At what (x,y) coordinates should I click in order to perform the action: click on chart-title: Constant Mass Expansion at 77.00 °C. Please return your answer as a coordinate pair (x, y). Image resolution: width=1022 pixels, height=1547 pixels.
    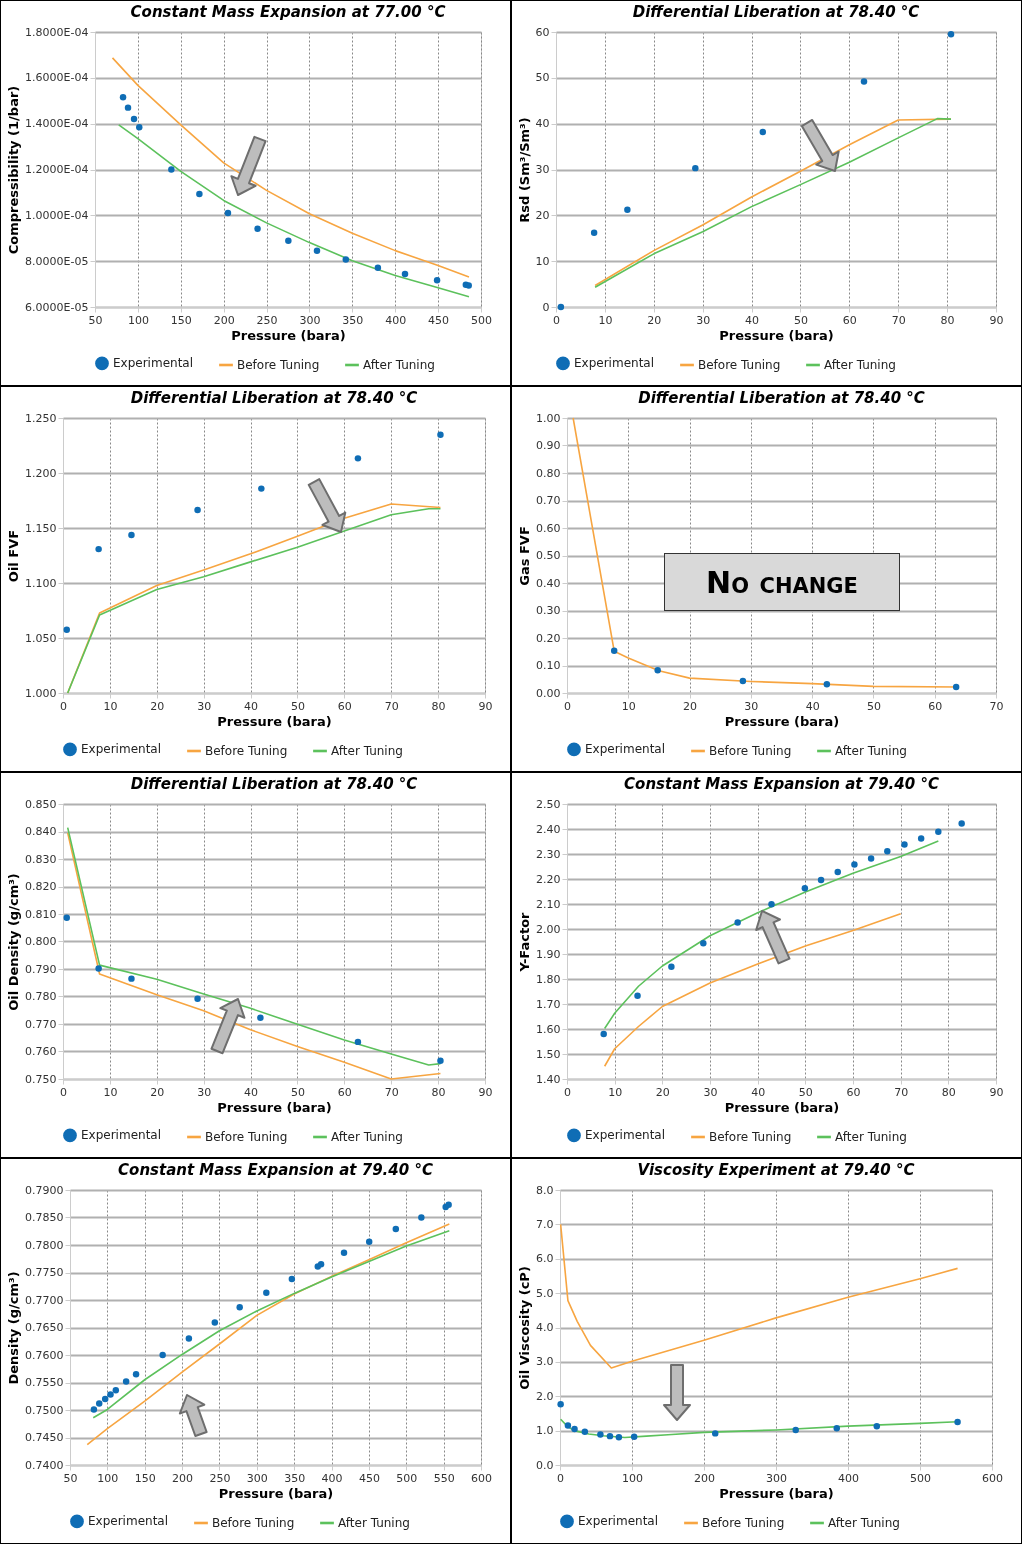
    Looking at the image, I should click on (288, 12).